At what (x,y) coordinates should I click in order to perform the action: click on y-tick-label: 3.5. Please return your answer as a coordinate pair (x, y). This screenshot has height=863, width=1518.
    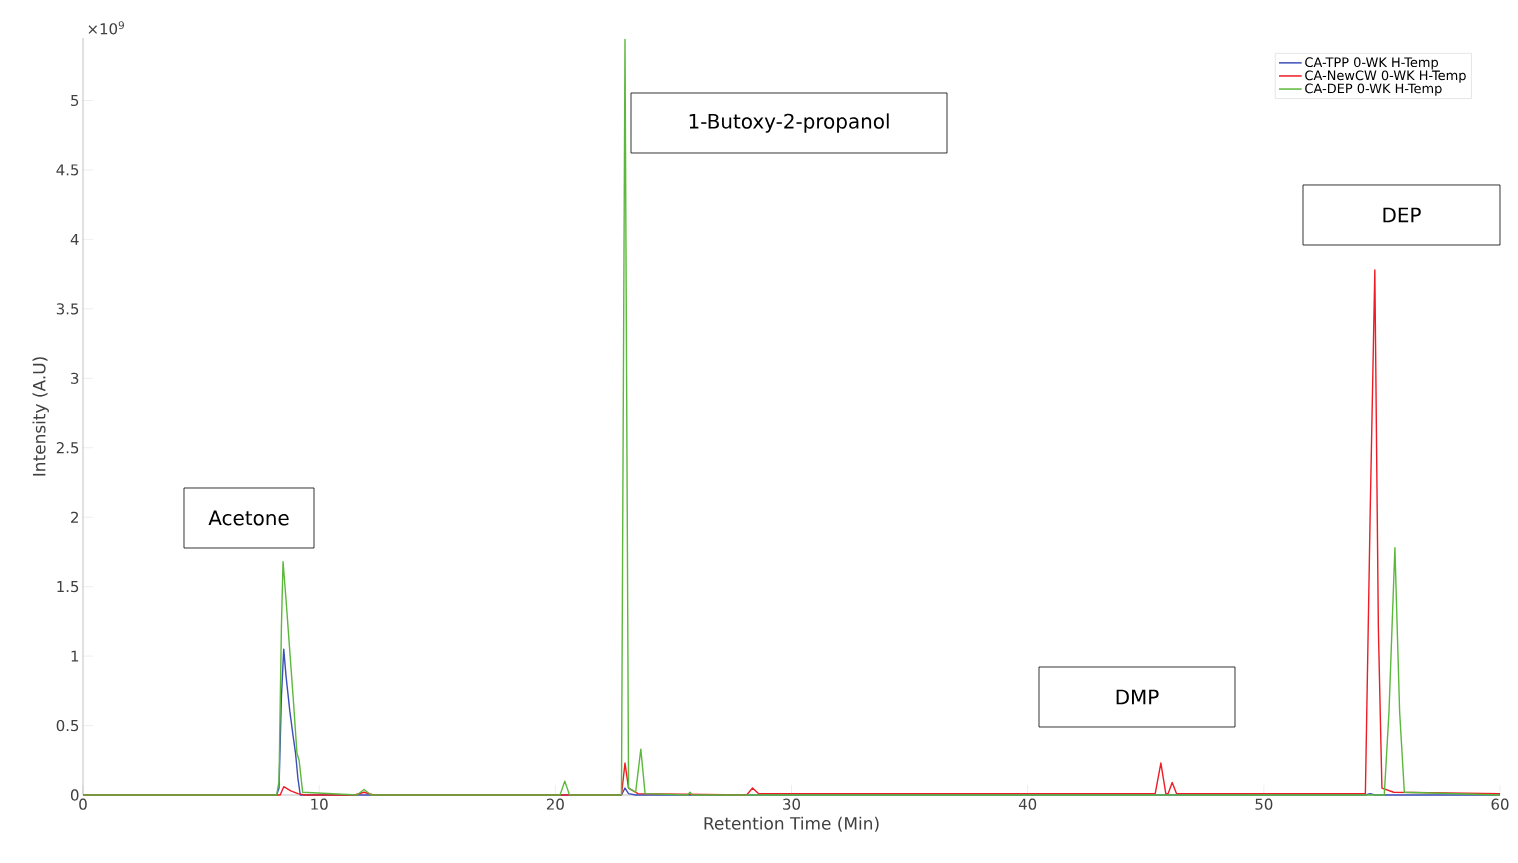
    Looking at the image, I should click on (67, 309).